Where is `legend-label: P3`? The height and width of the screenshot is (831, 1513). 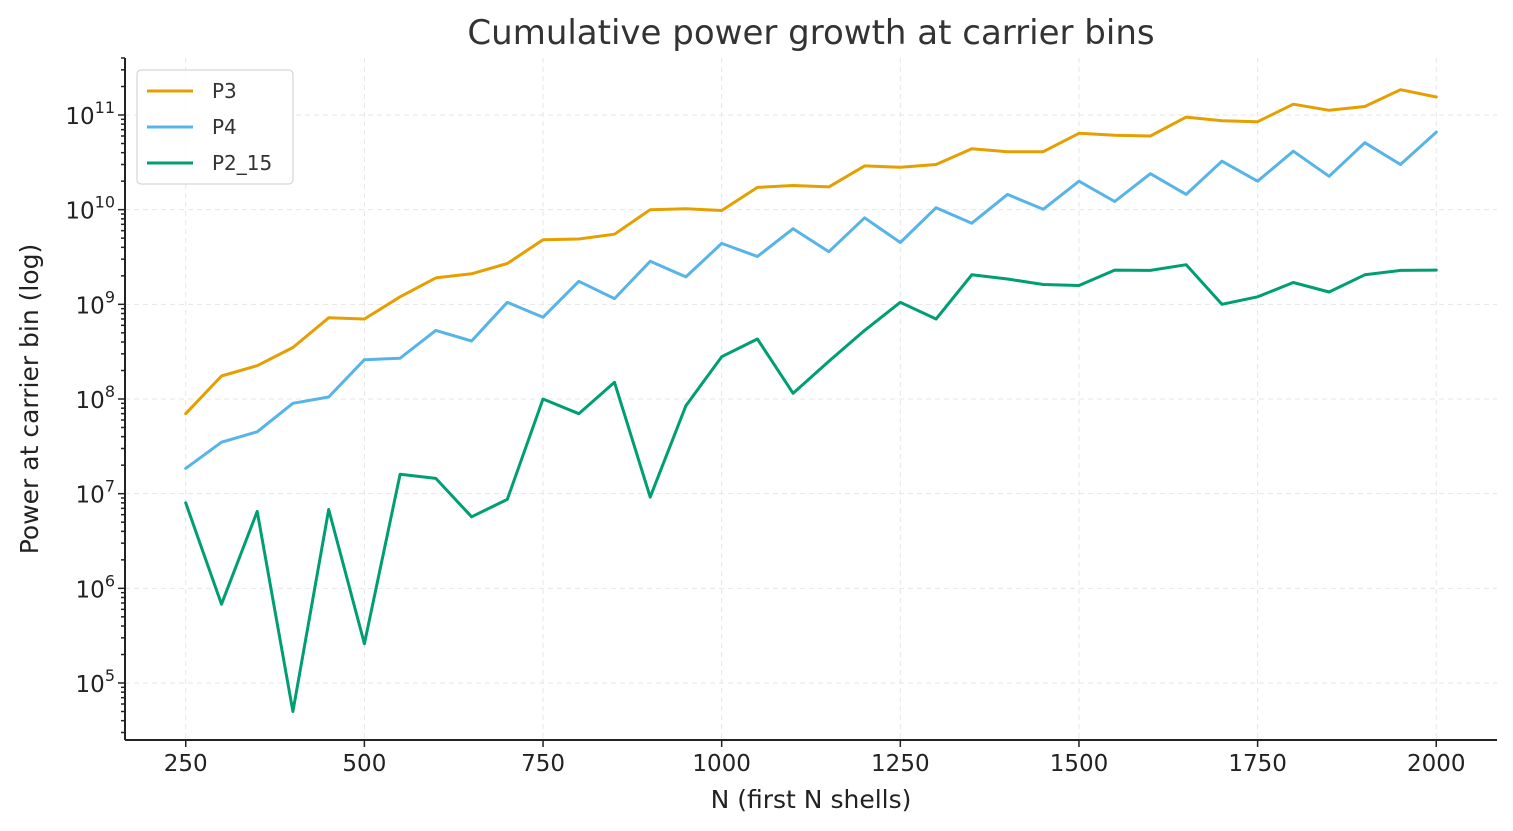
legend-label: P3 is located at coordinates (224, 91).